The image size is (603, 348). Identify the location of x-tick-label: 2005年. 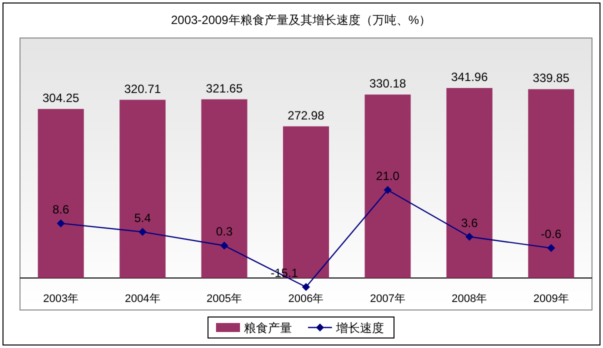
(224, 299).